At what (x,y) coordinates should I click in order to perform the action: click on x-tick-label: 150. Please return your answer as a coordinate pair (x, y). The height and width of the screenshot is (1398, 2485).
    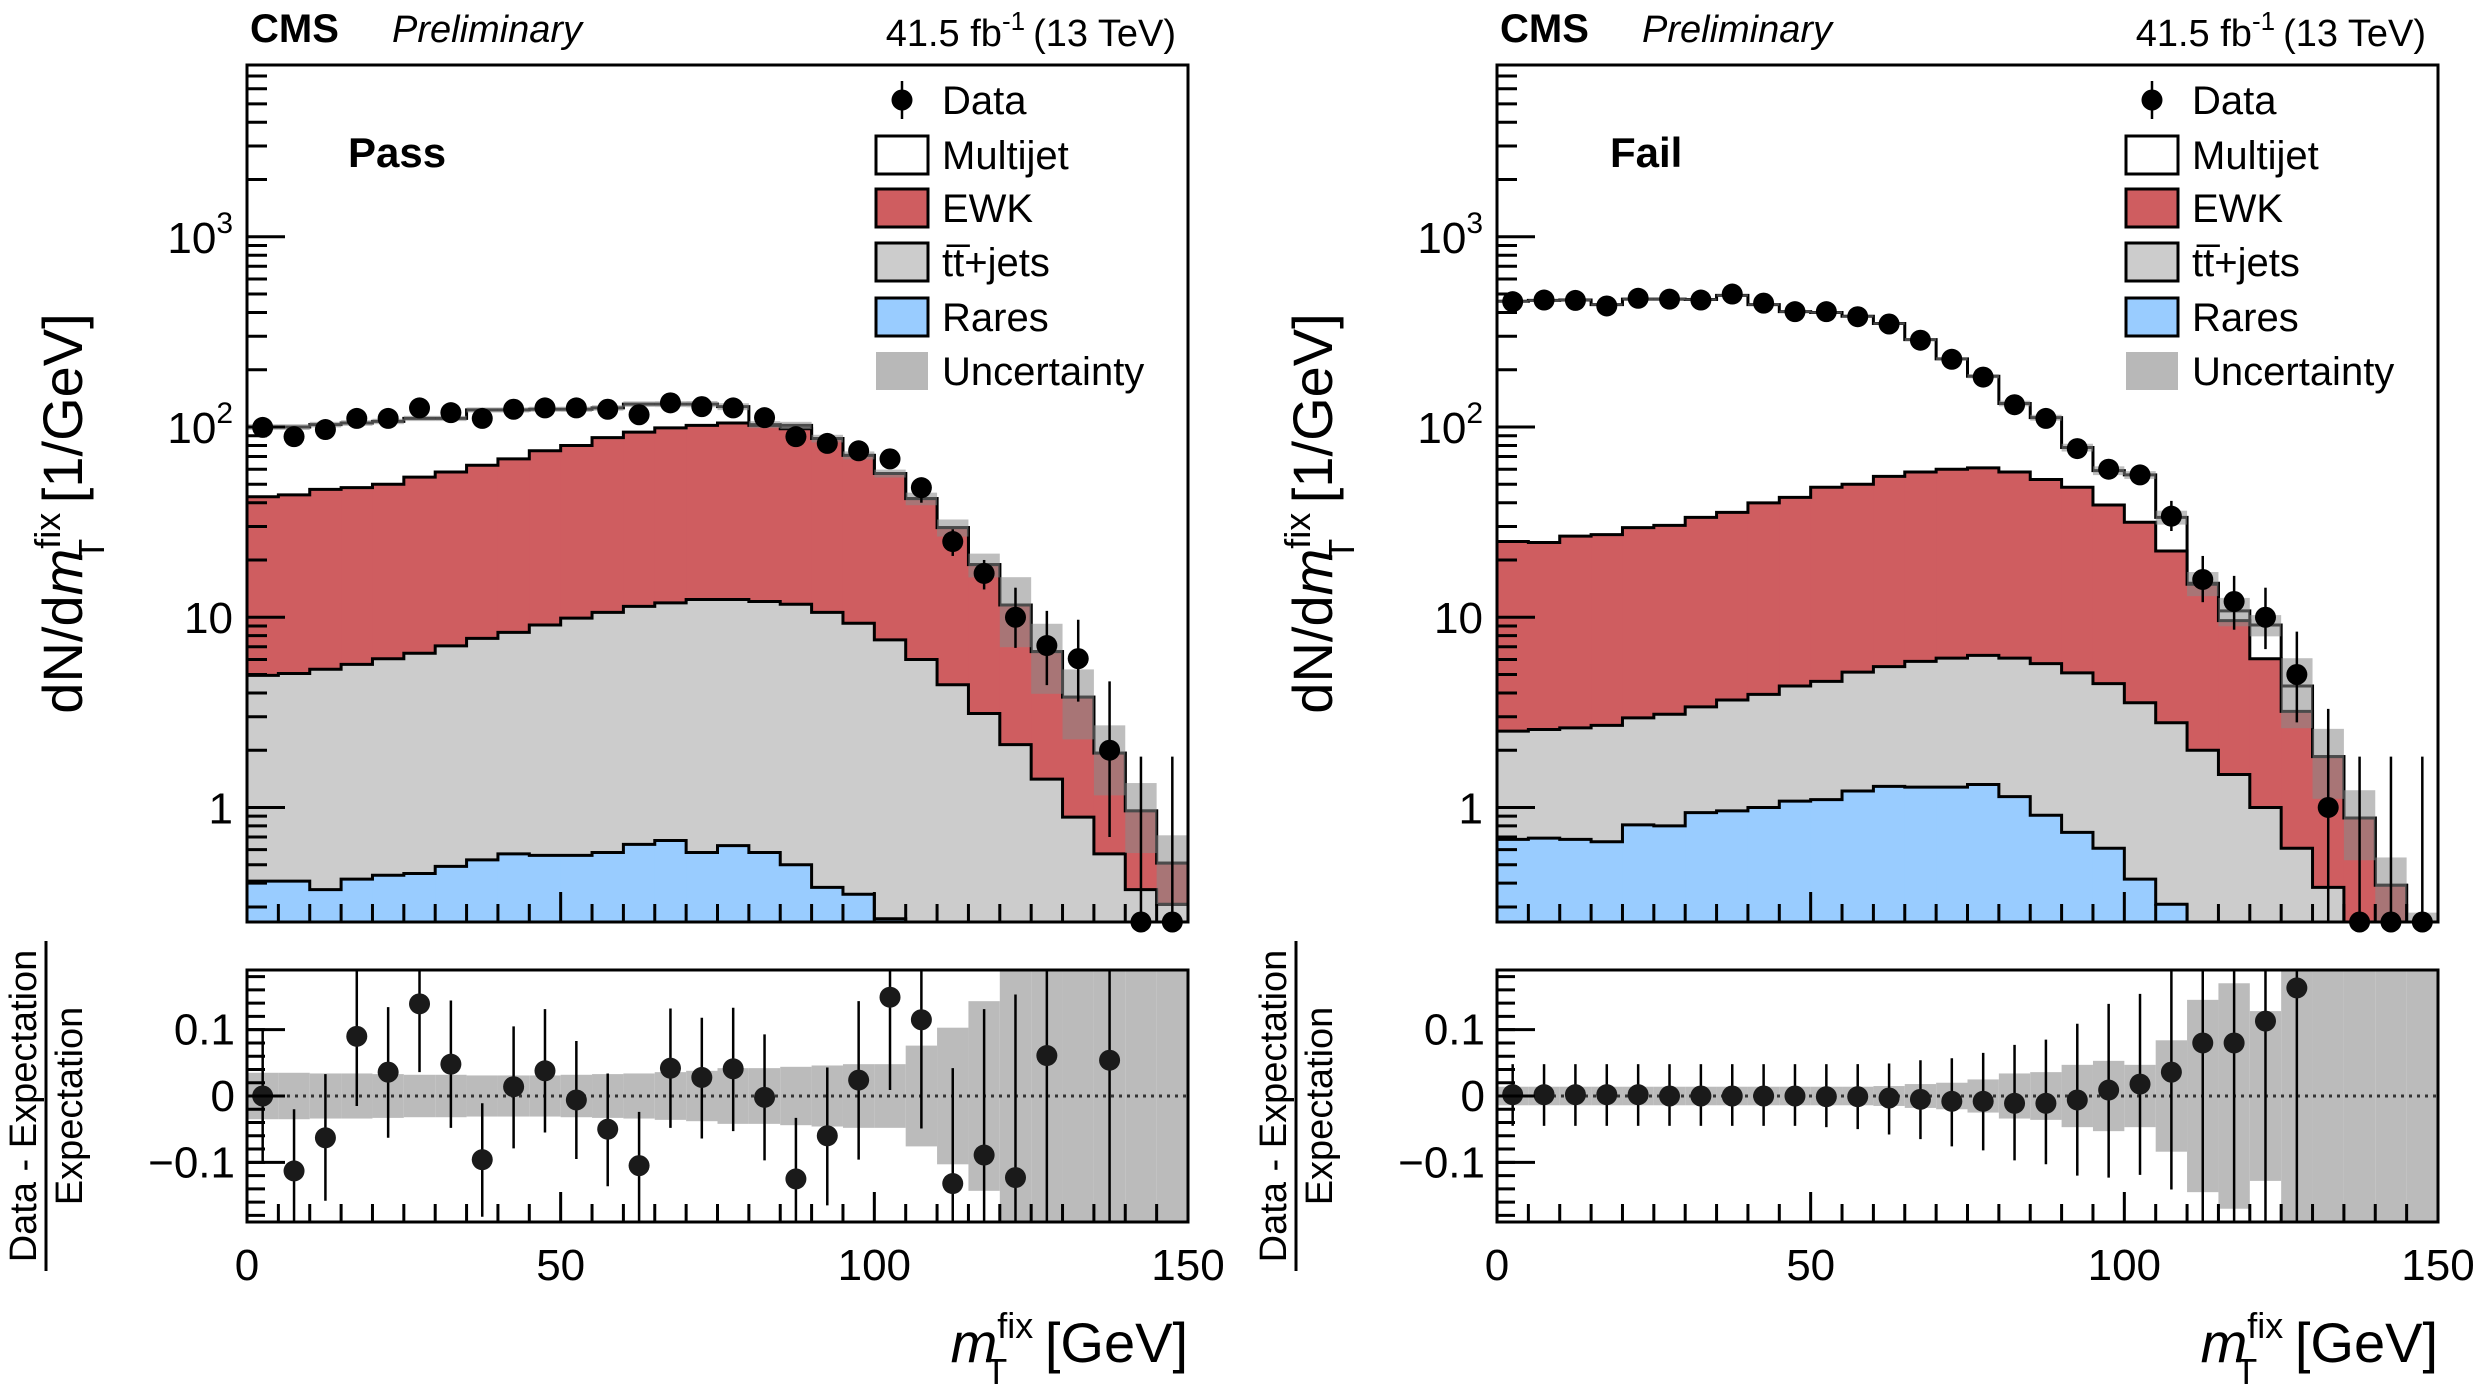
    Looking at the image, I should click on (1187, 1265).